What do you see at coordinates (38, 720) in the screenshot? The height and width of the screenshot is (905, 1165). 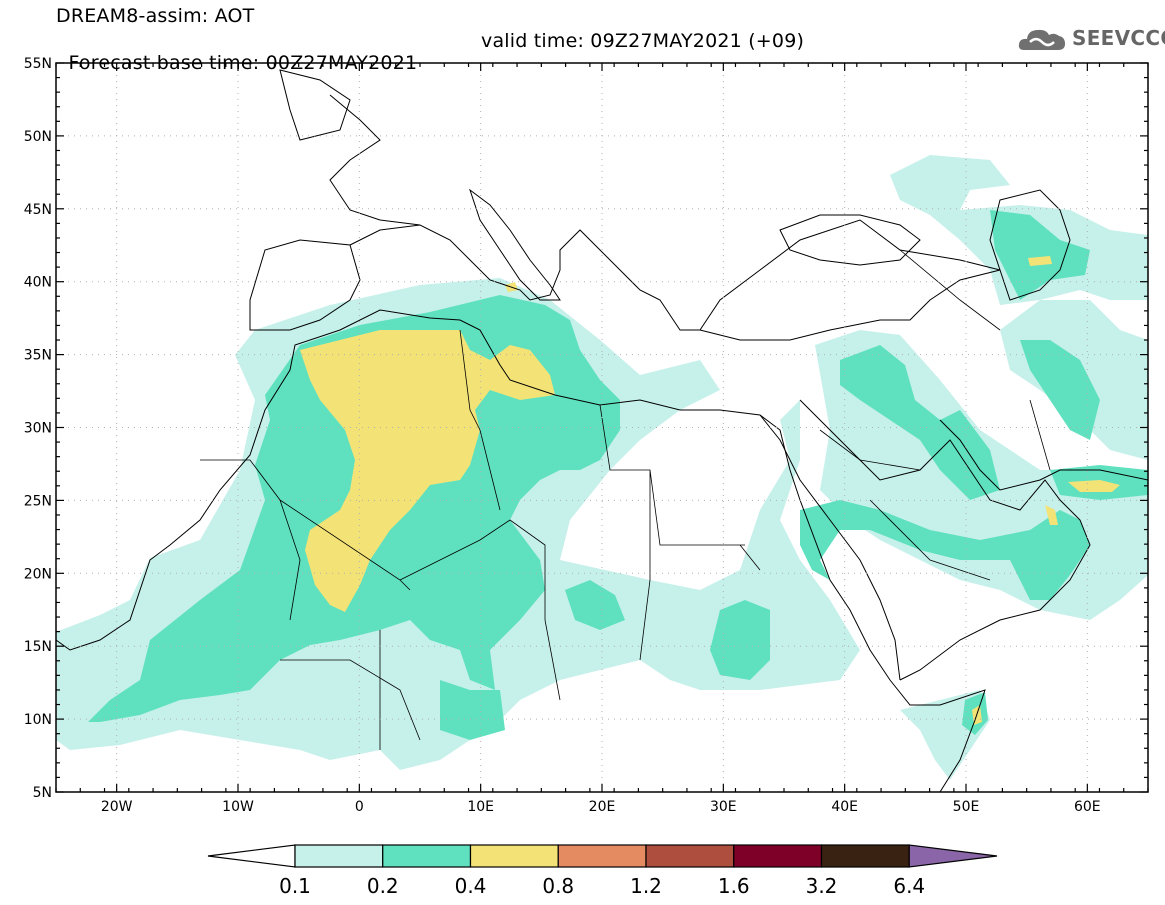 I see `lat-label: 10N` at bounding box center [38, 720].